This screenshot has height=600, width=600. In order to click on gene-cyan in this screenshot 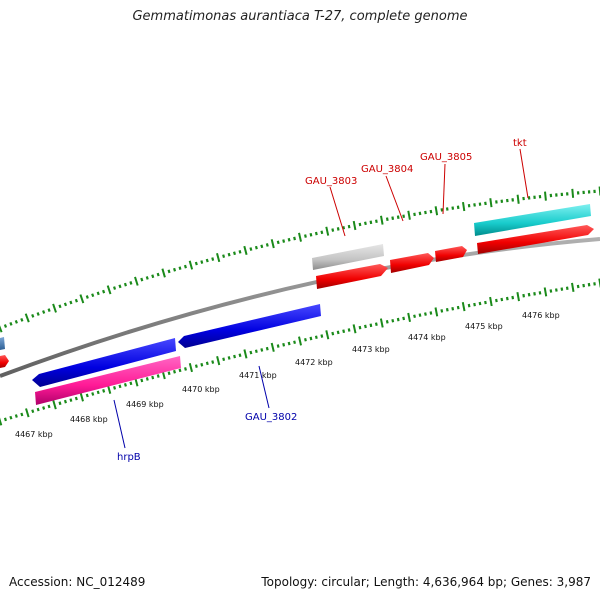, I will do `click(532, 220)`.